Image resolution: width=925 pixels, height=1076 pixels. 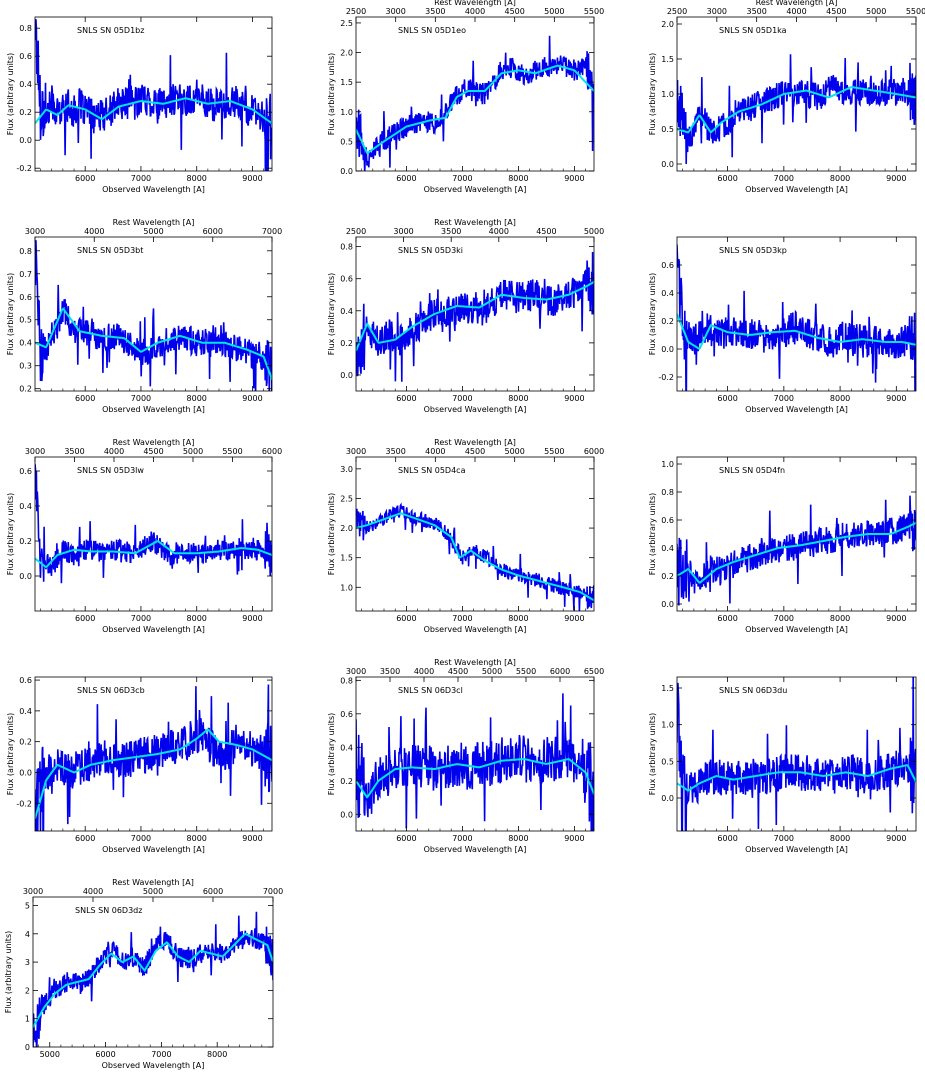 I want to click on y-tick-label: 2, so click(x=27, y=990).